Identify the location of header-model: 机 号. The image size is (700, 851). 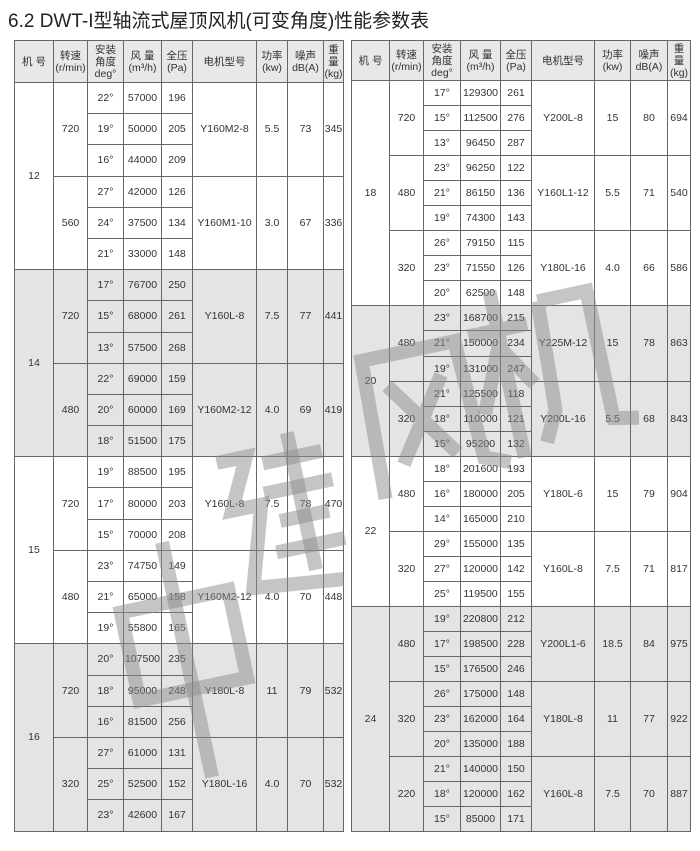
(34, 61).